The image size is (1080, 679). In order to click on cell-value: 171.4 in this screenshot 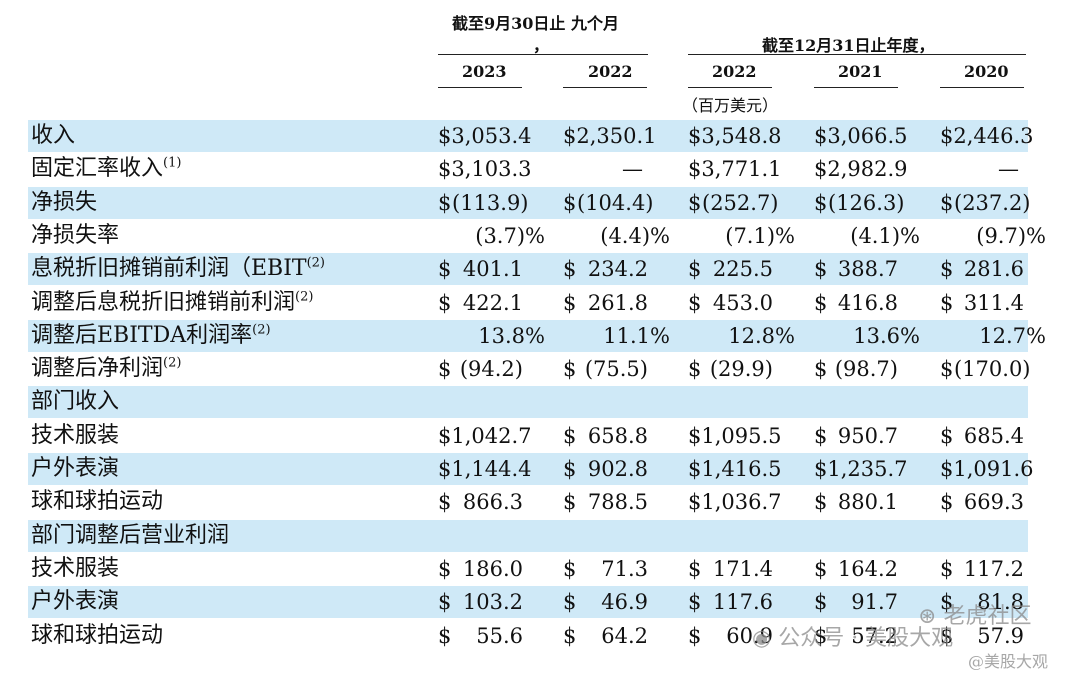, I will do `click(742, 568)`.